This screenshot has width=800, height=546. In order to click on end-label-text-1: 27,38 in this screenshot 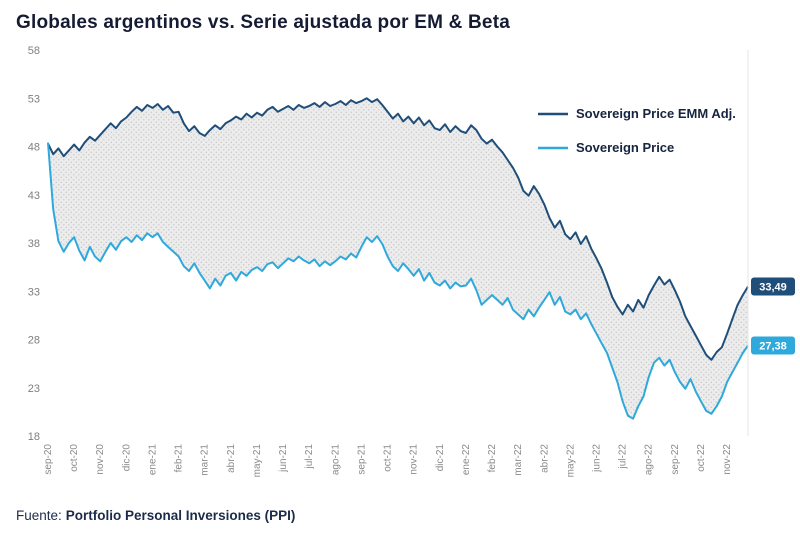, I will do `click(773, 346)`.